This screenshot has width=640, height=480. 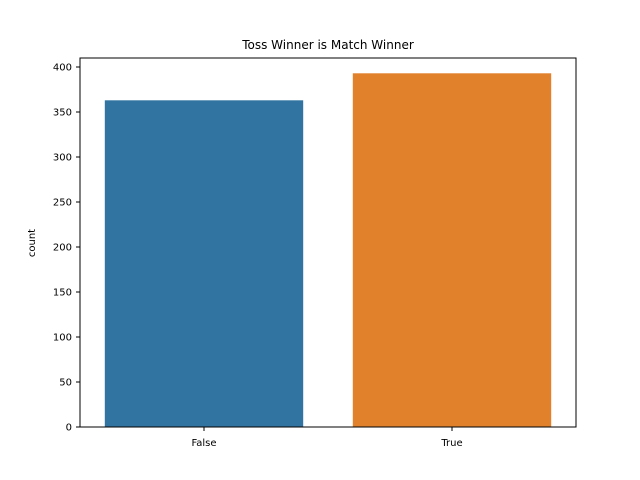 What do you see at coordinates (32, 243) in the screenshot?
I see `y-axis-label: count` at bounding box center [32, 243].